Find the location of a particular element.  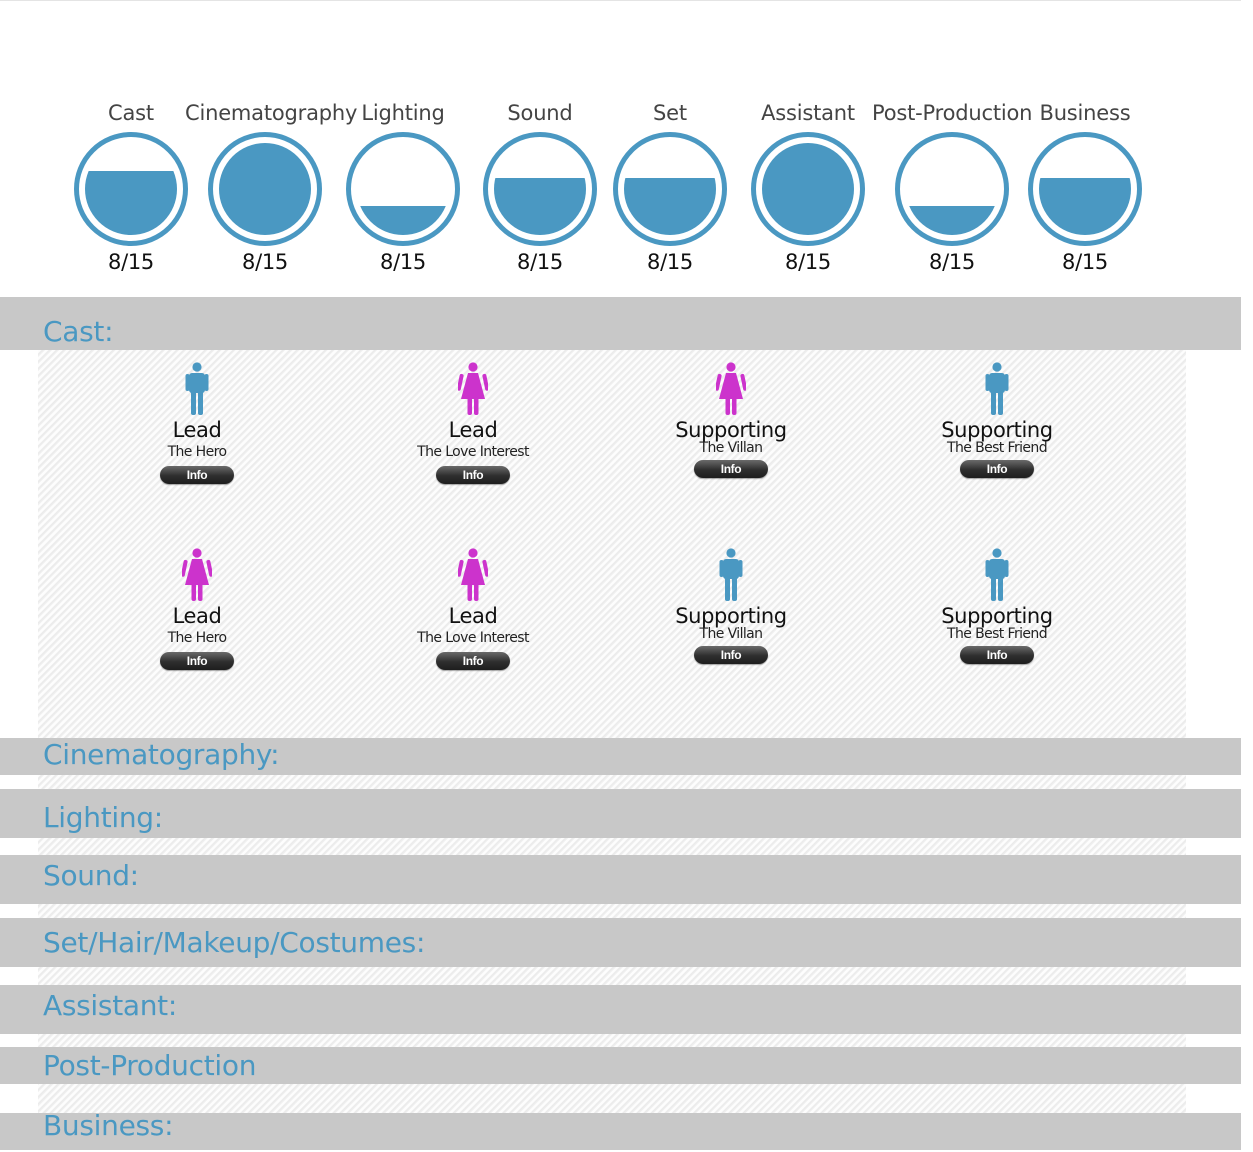

section-post-production: Post-Production is located at coordinates (620, 1065).